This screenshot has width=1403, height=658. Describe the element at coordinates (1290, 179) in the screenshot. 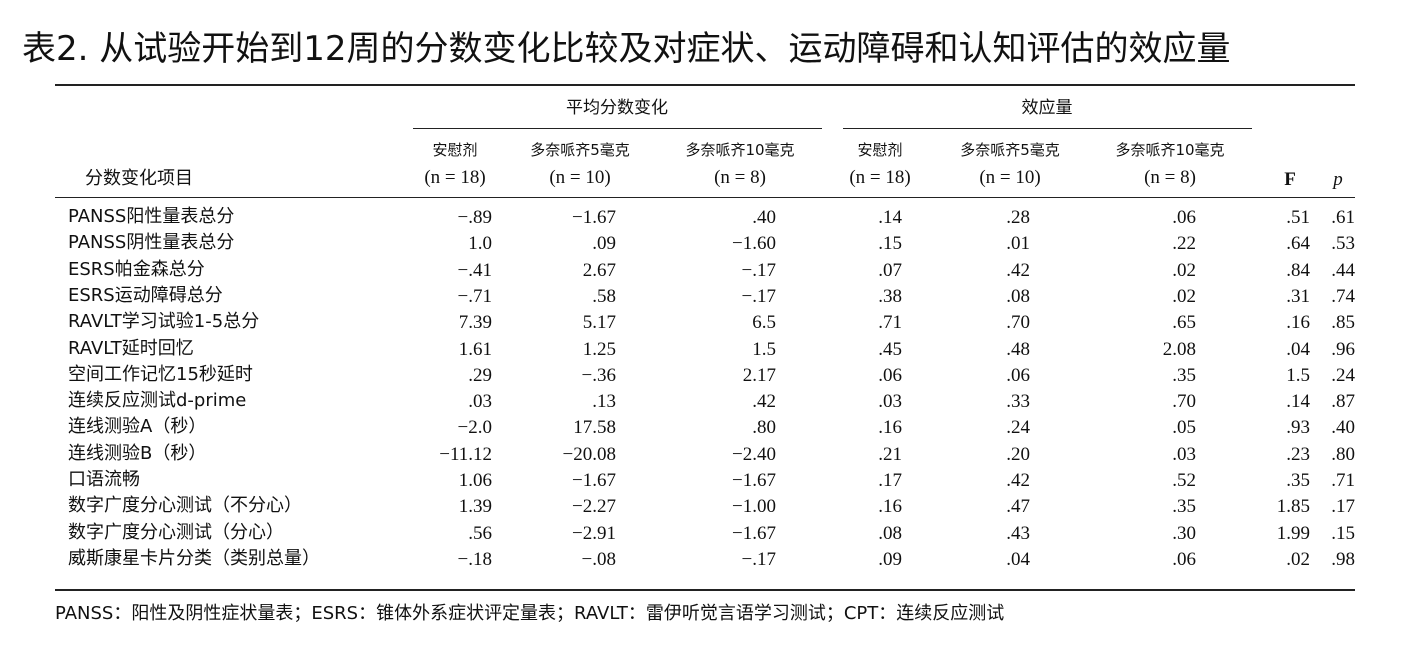

I see `column-header: F` at that location.